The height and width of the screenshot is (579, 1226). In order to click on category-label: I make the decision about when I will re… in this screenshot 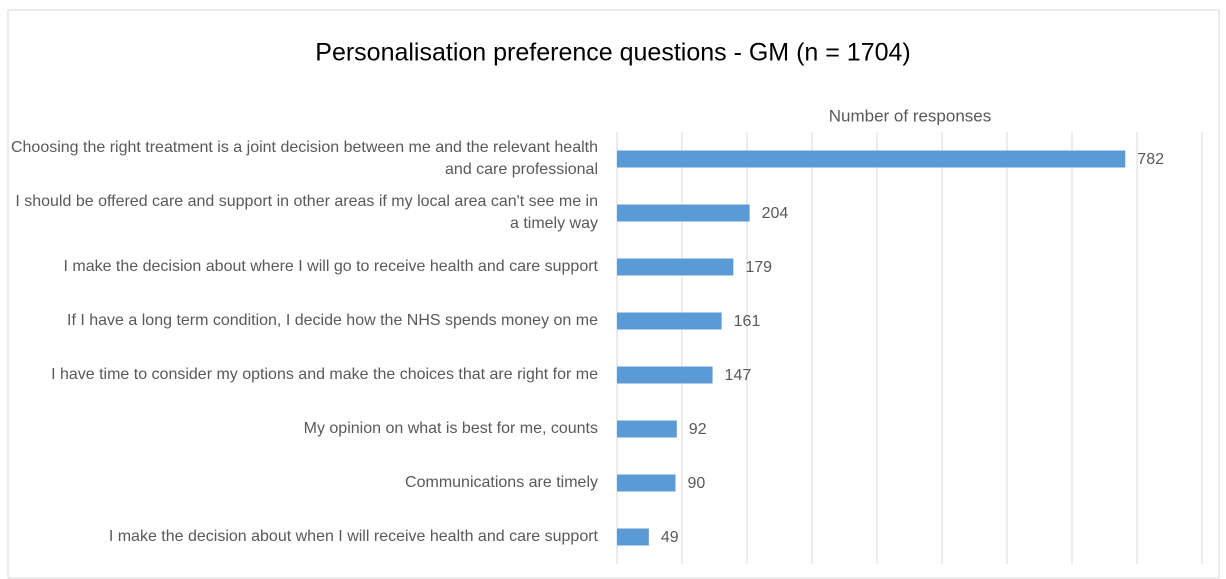, I will do `click(353, 536)`.